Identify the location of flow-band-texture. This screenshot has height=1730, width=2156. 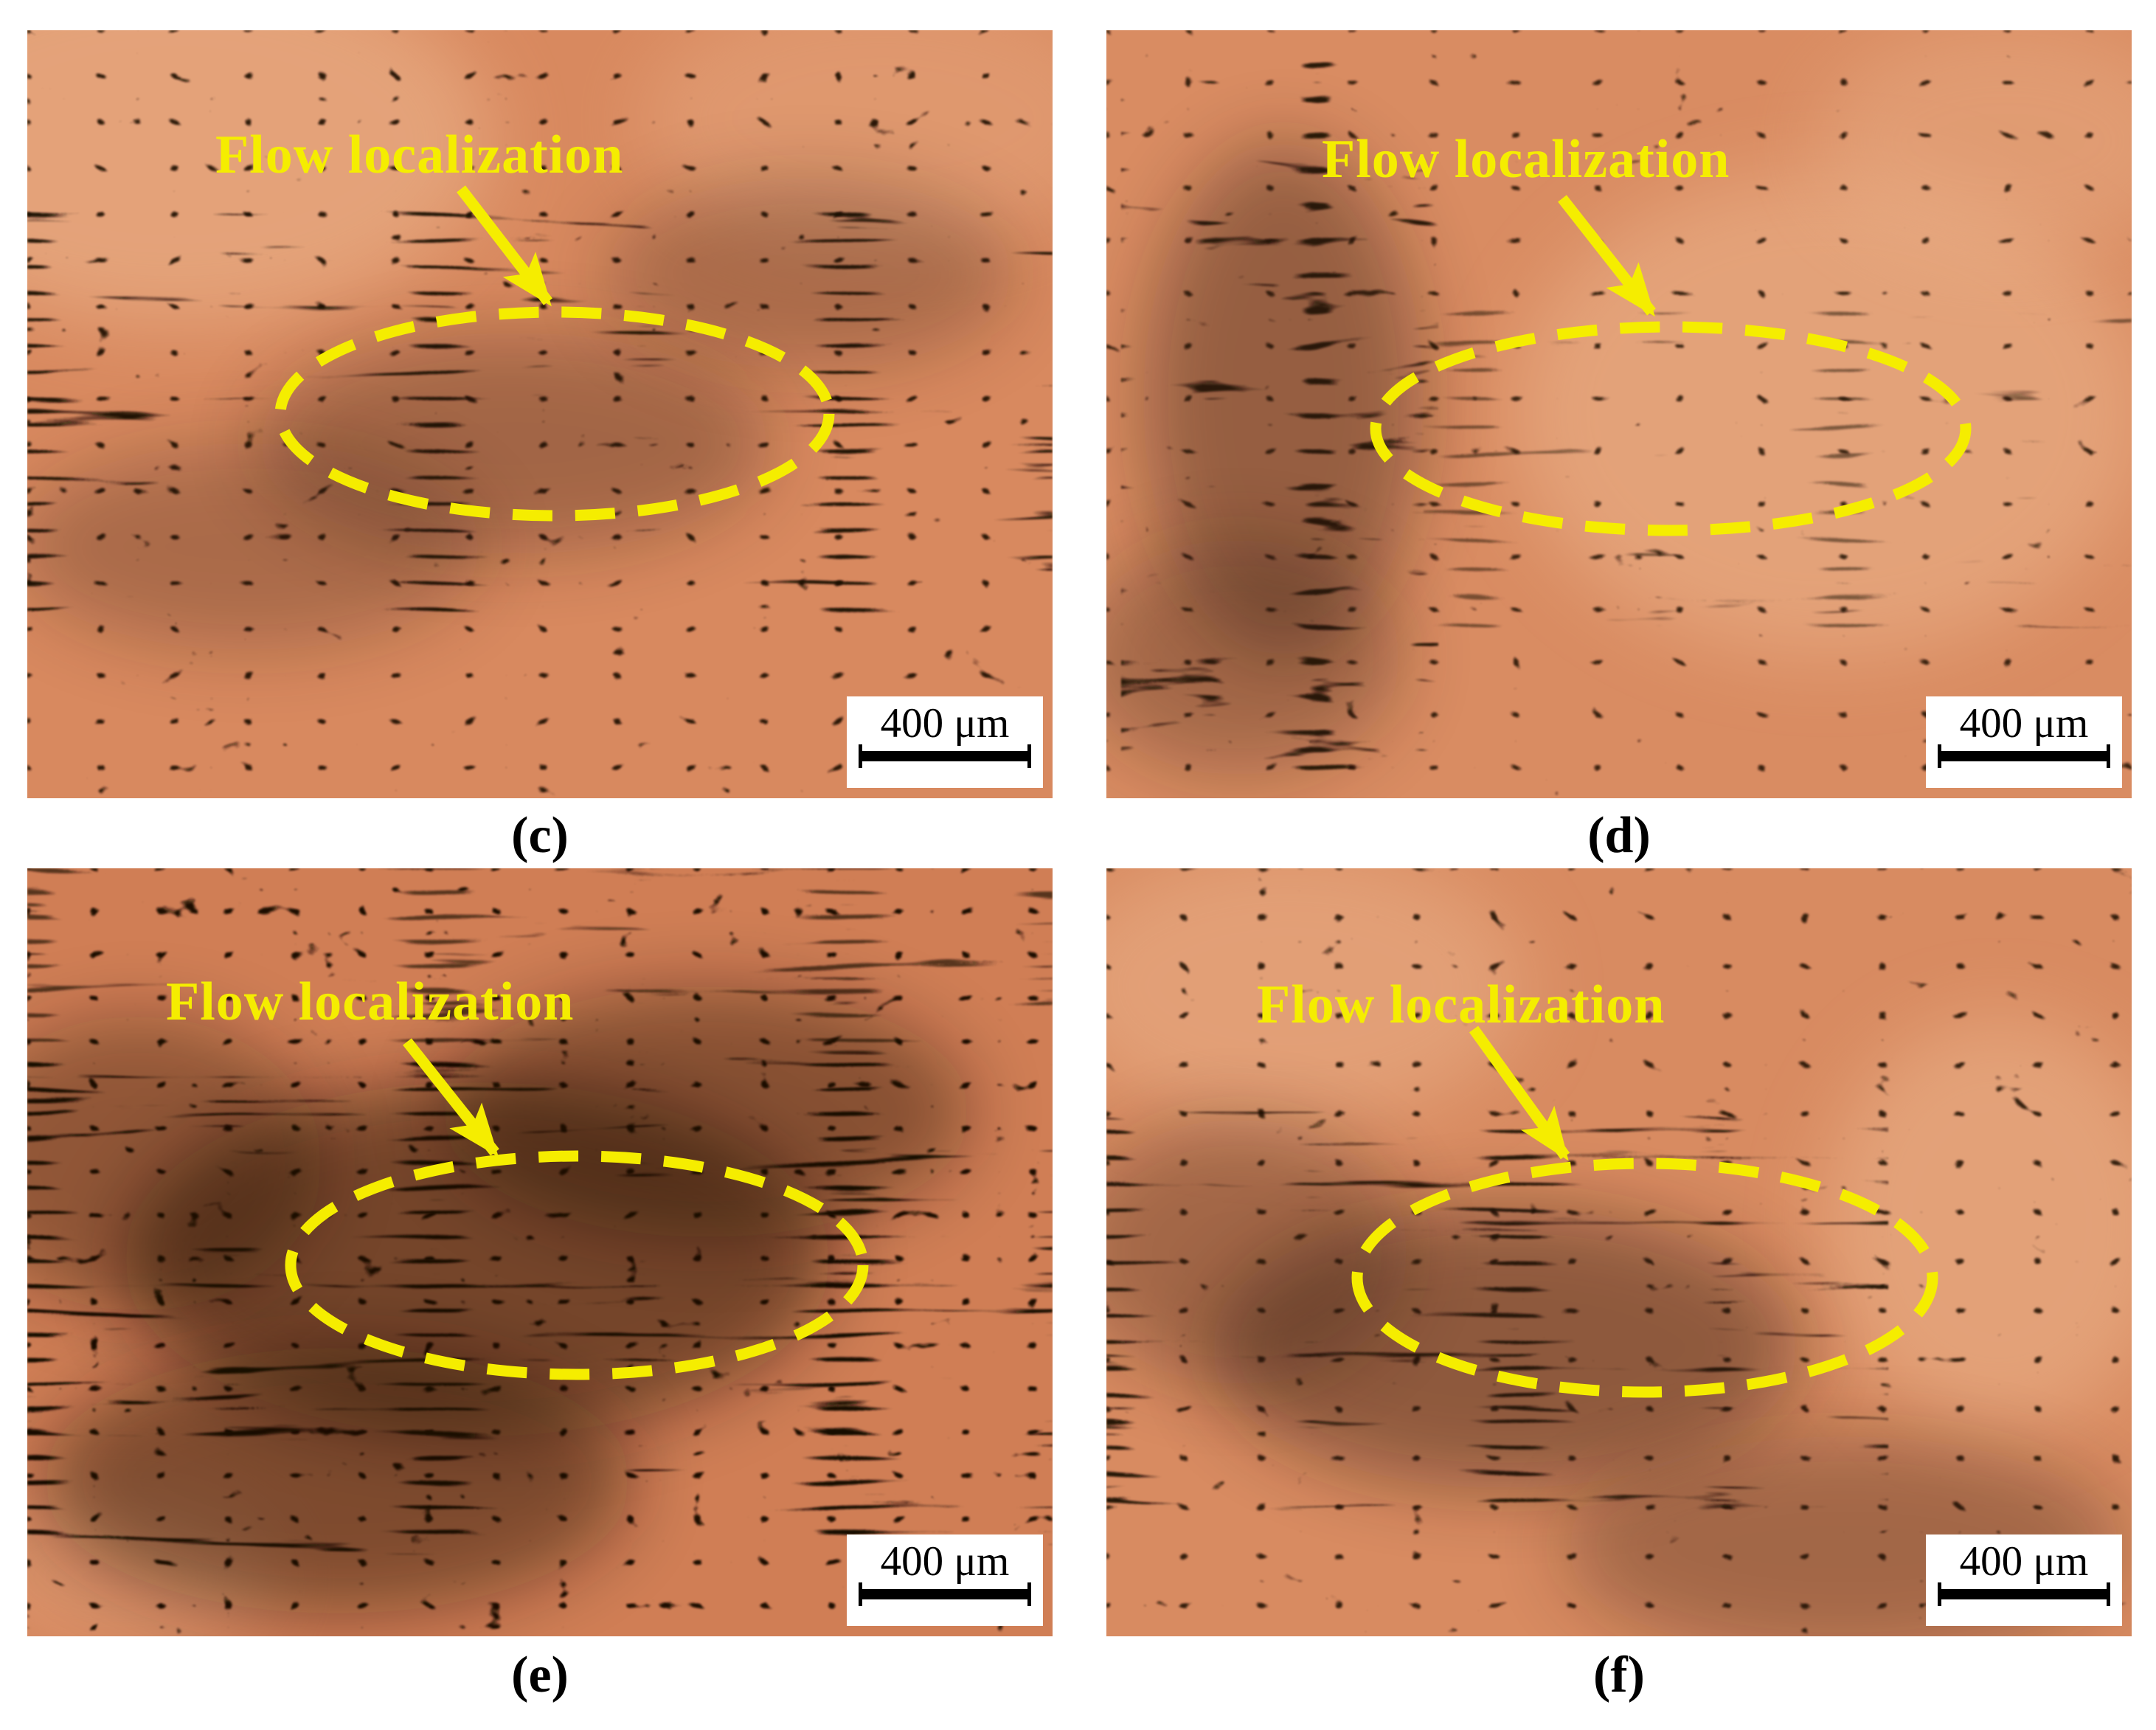
(1778, 469).